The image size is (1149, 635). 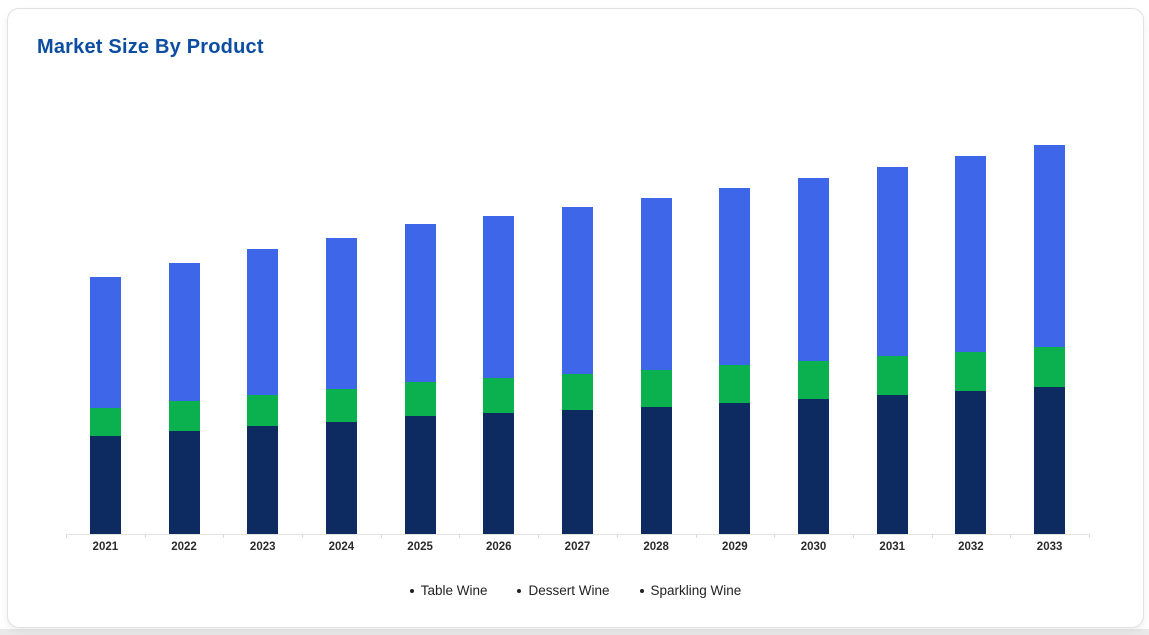 I want to click on legend-item-dessert-wine: Dessert Wine, so click(x=563, y=590).